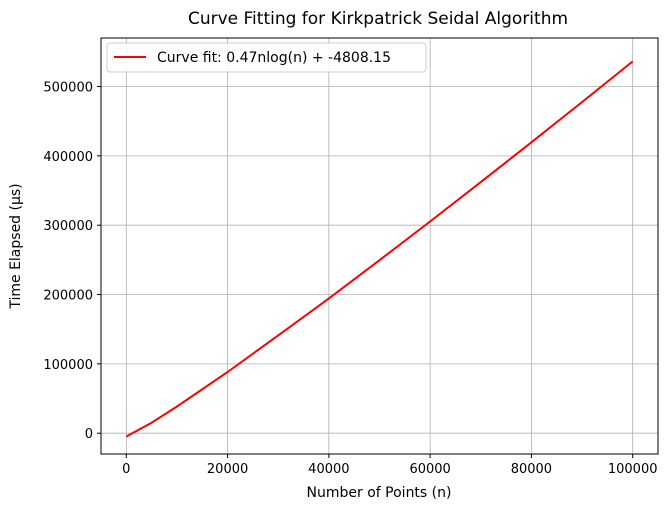 Image resolution: width=671 pixels, height=506 pixels. Describe the element at coordinates (379, 493) in the screenshot. I see `x-axis-label: Number of Points (n)` at that location.